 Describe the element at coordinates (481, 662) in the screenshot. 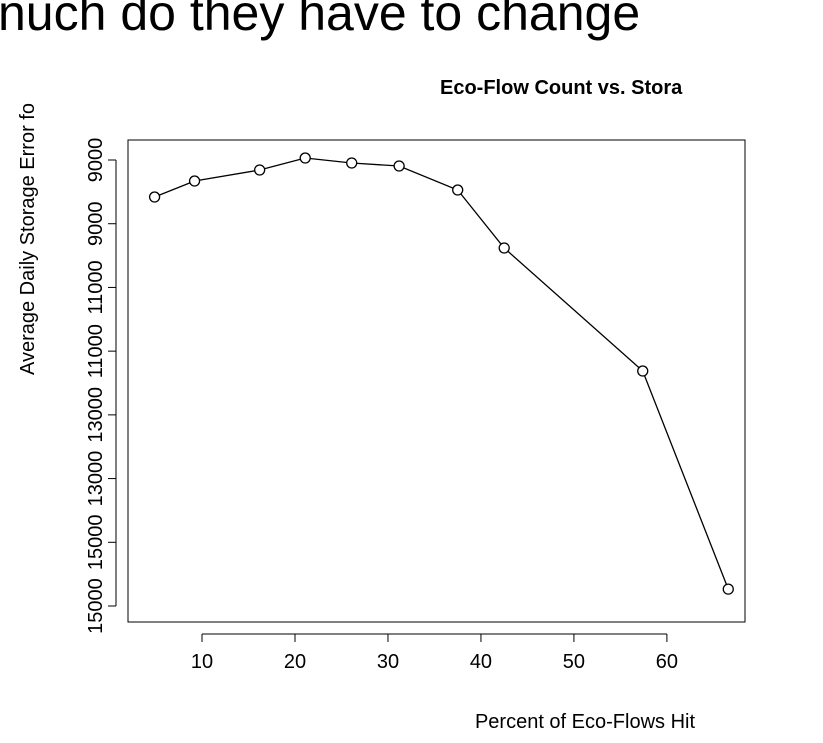

I see `x-tick-label: 40` at that location.